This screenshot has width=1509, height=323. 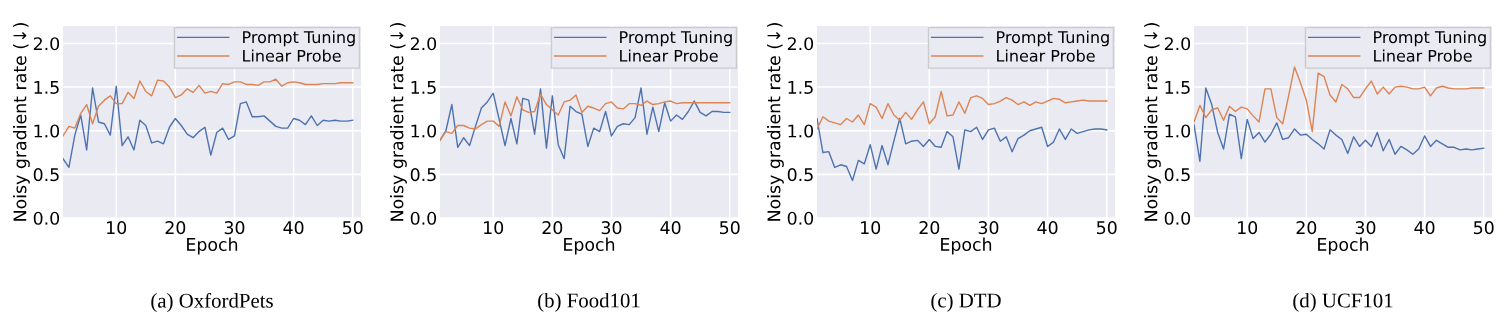 I want to click on text: (a) OxfordPets, so click(x=212, y=302).